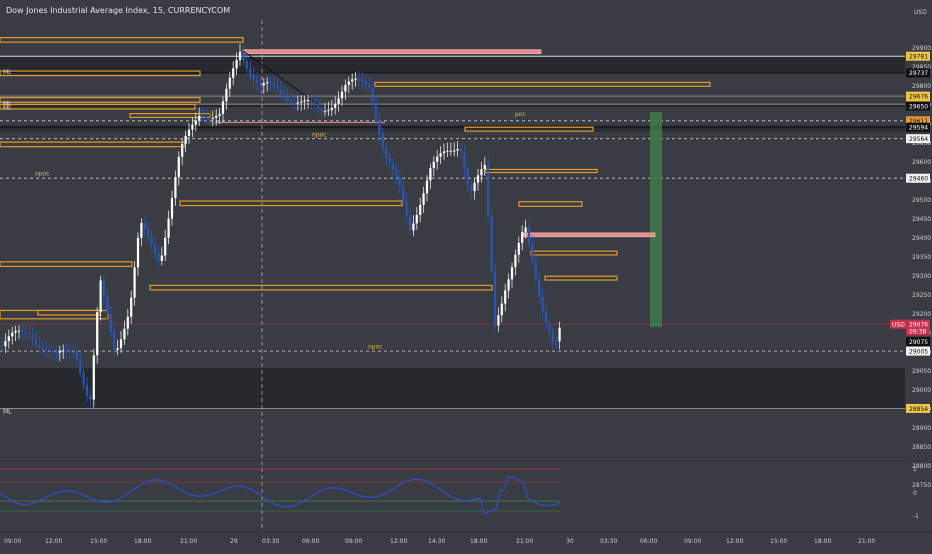 The width and height of the screenshot is (932, 554). I want to click on price-tick-label: 28850, so click(921, 447).